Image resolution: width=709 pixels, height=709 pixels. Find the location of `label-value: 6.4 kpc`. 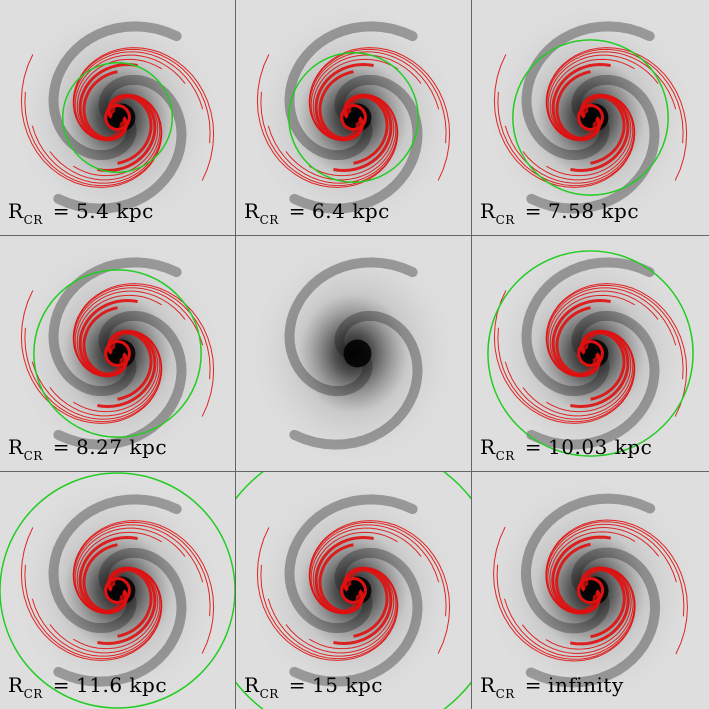

label-value: 6.4 kpc is located at coordinates (351, 211).